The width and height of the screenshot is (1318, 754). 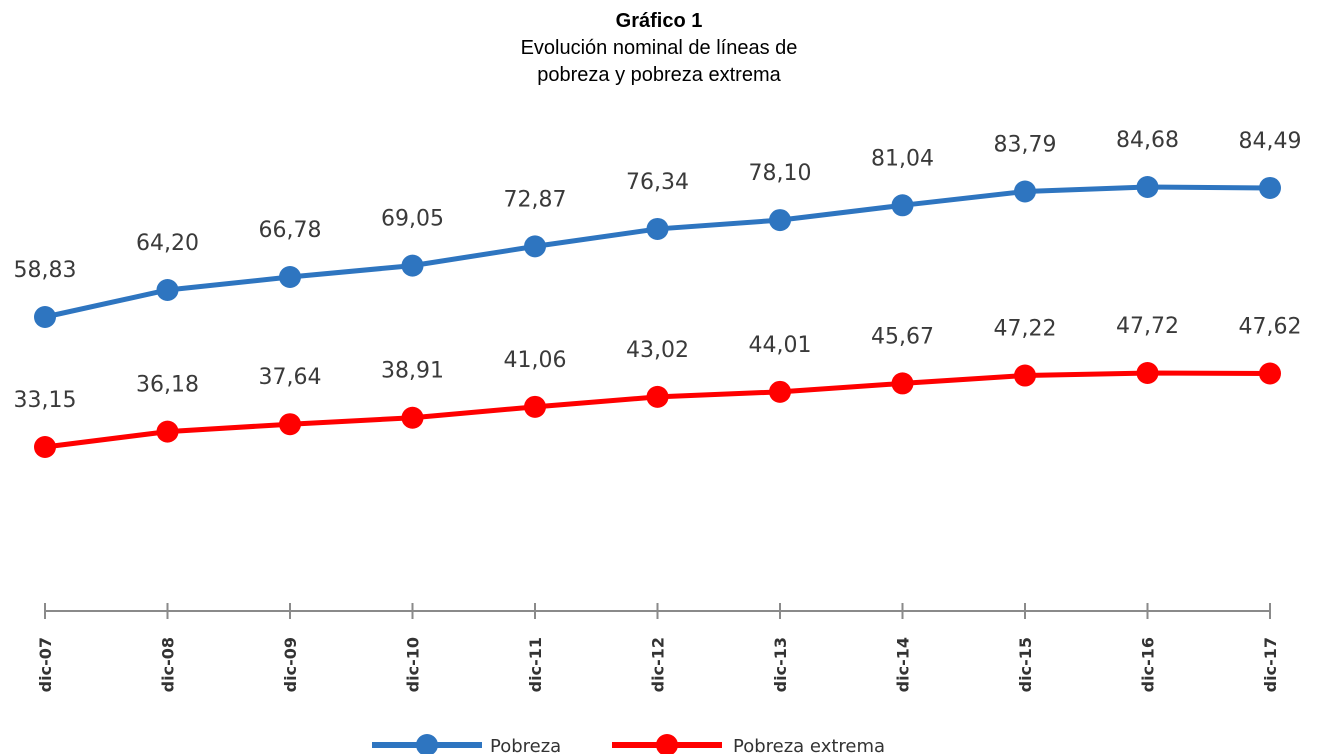 What do you see at coordinates (290, 230) in the screenshot?
I see `data-label: 66,78` at bounding box center [290, 230].